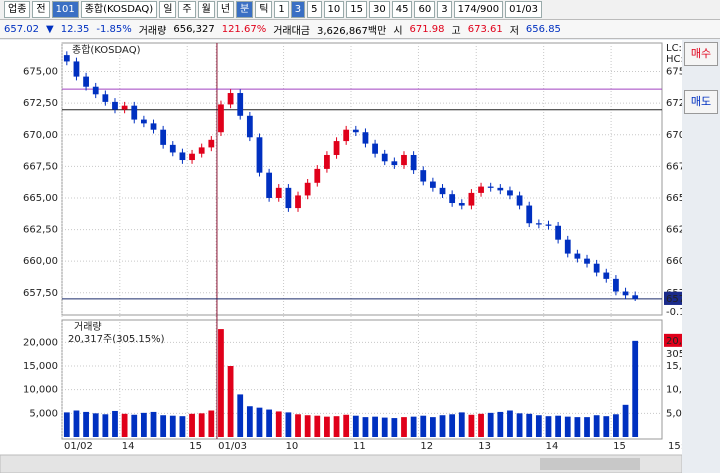 This screenshot has height=473, width=720. Describe the element at coordinates (514, 31) in the screenshot. I see `label: 저` at that location.